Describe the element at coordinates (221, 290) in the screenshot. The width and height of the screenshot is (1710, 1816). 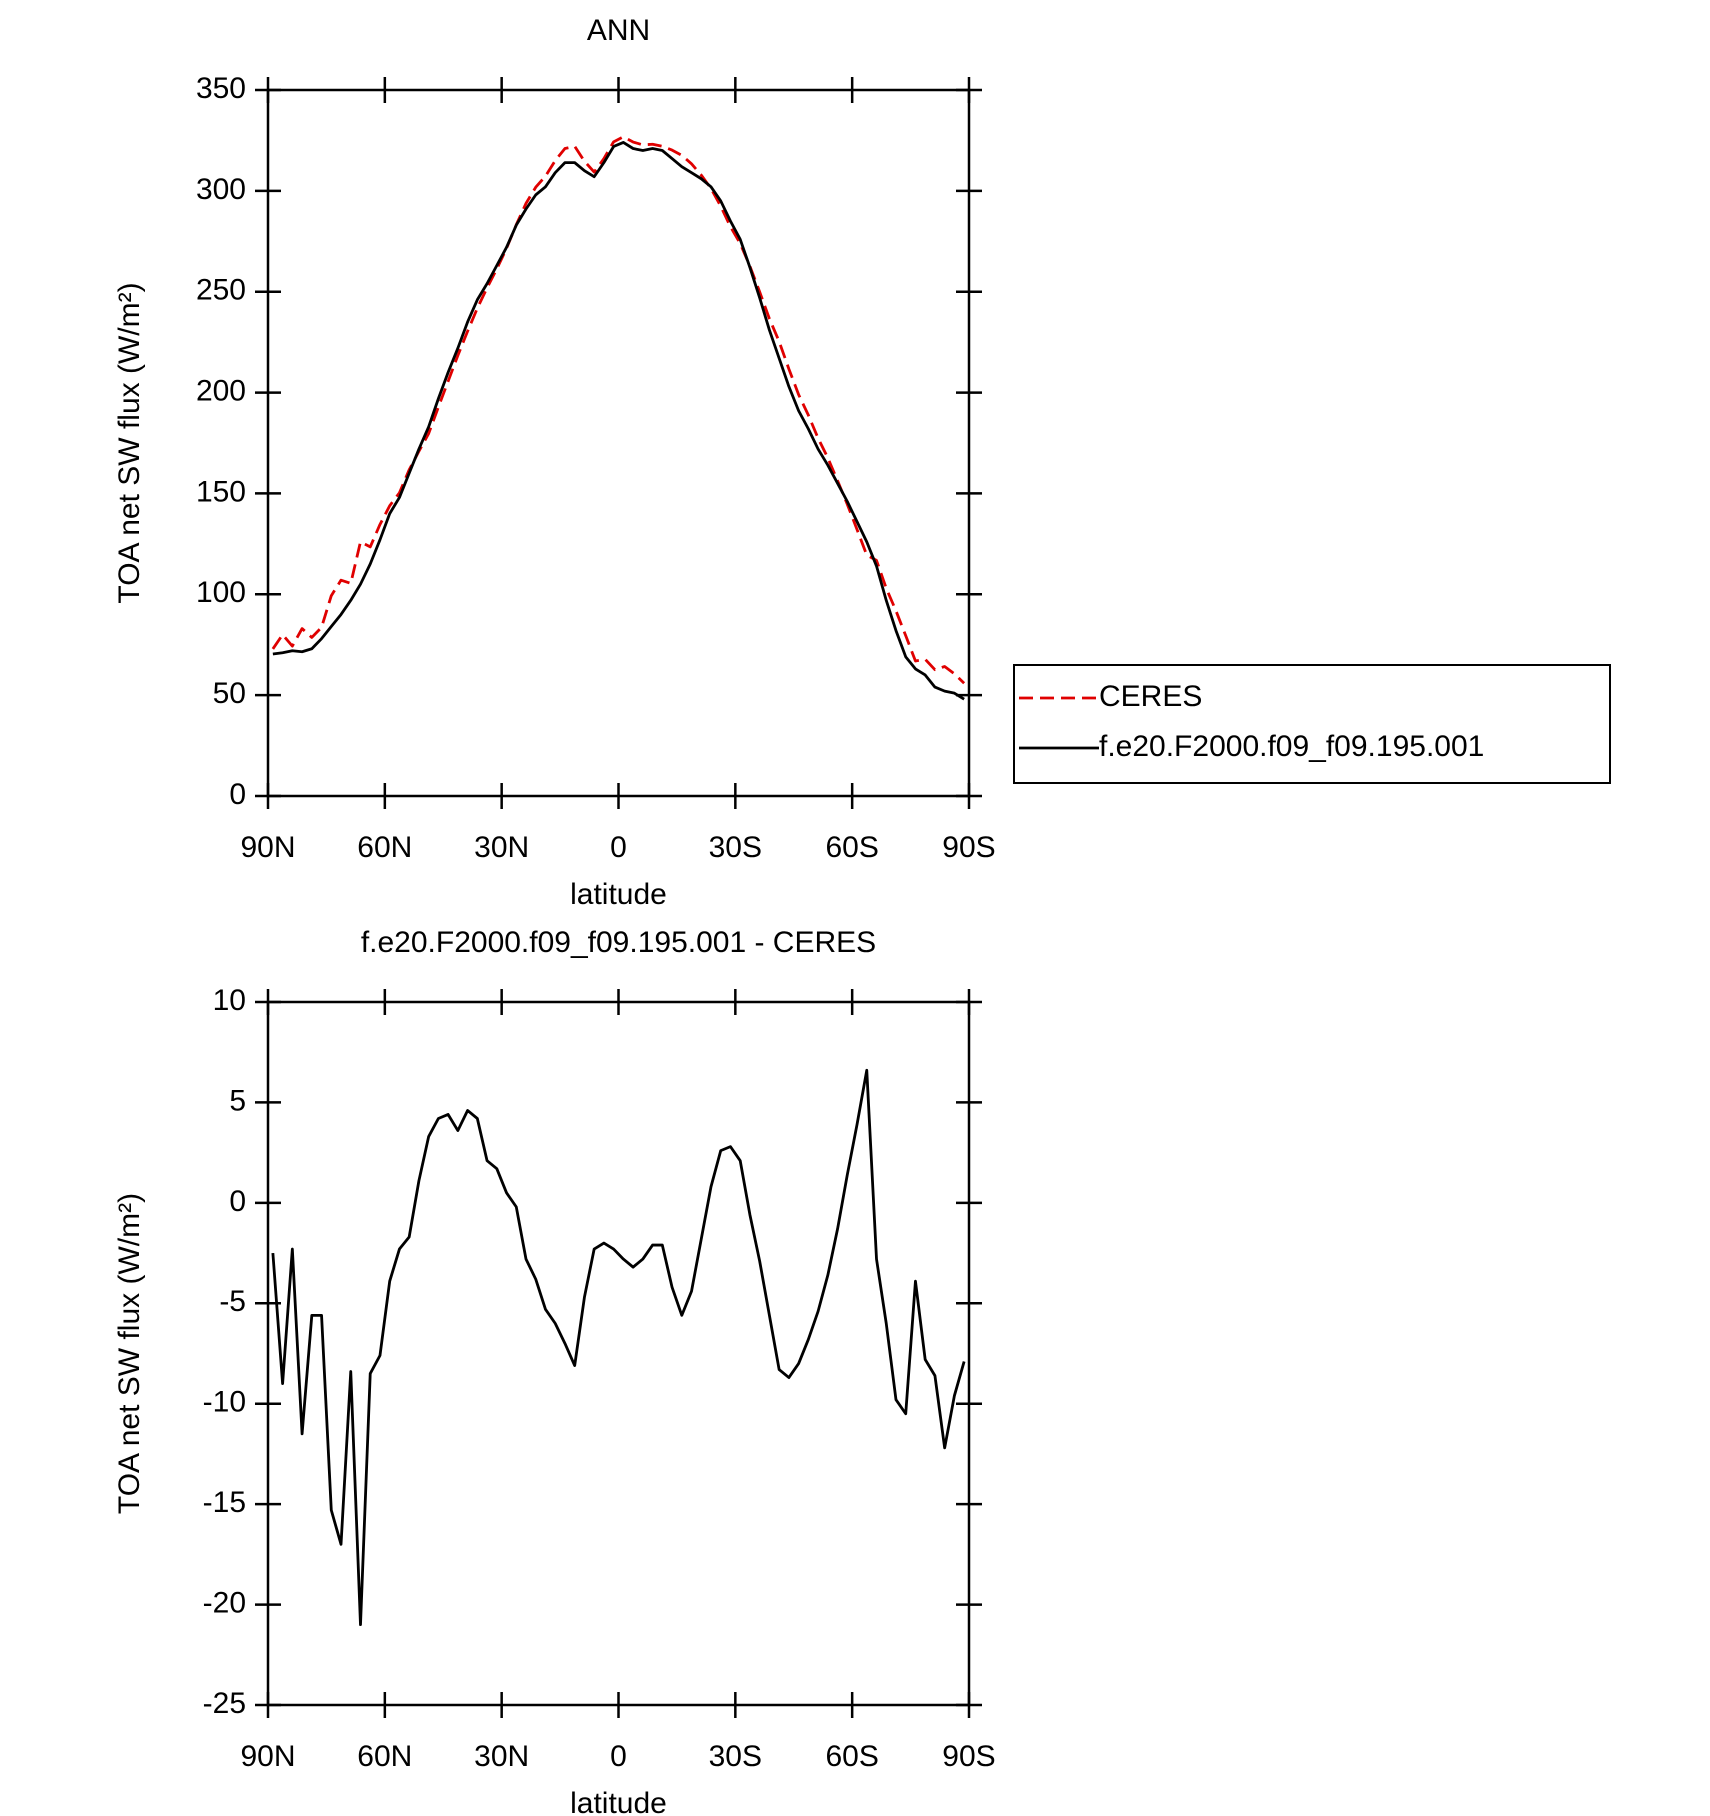
I see `y-tick-label: 250` at that location.